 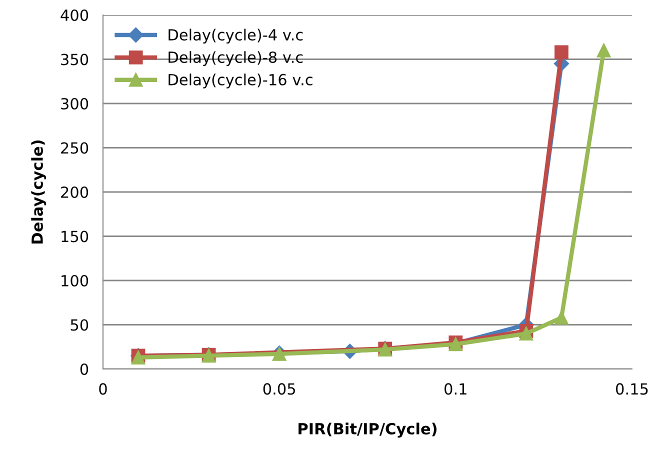 What do you see at coordinates (103, 389) in the screenshot?
I see `x-tick-label: 0` at bounding box center [103, 389].